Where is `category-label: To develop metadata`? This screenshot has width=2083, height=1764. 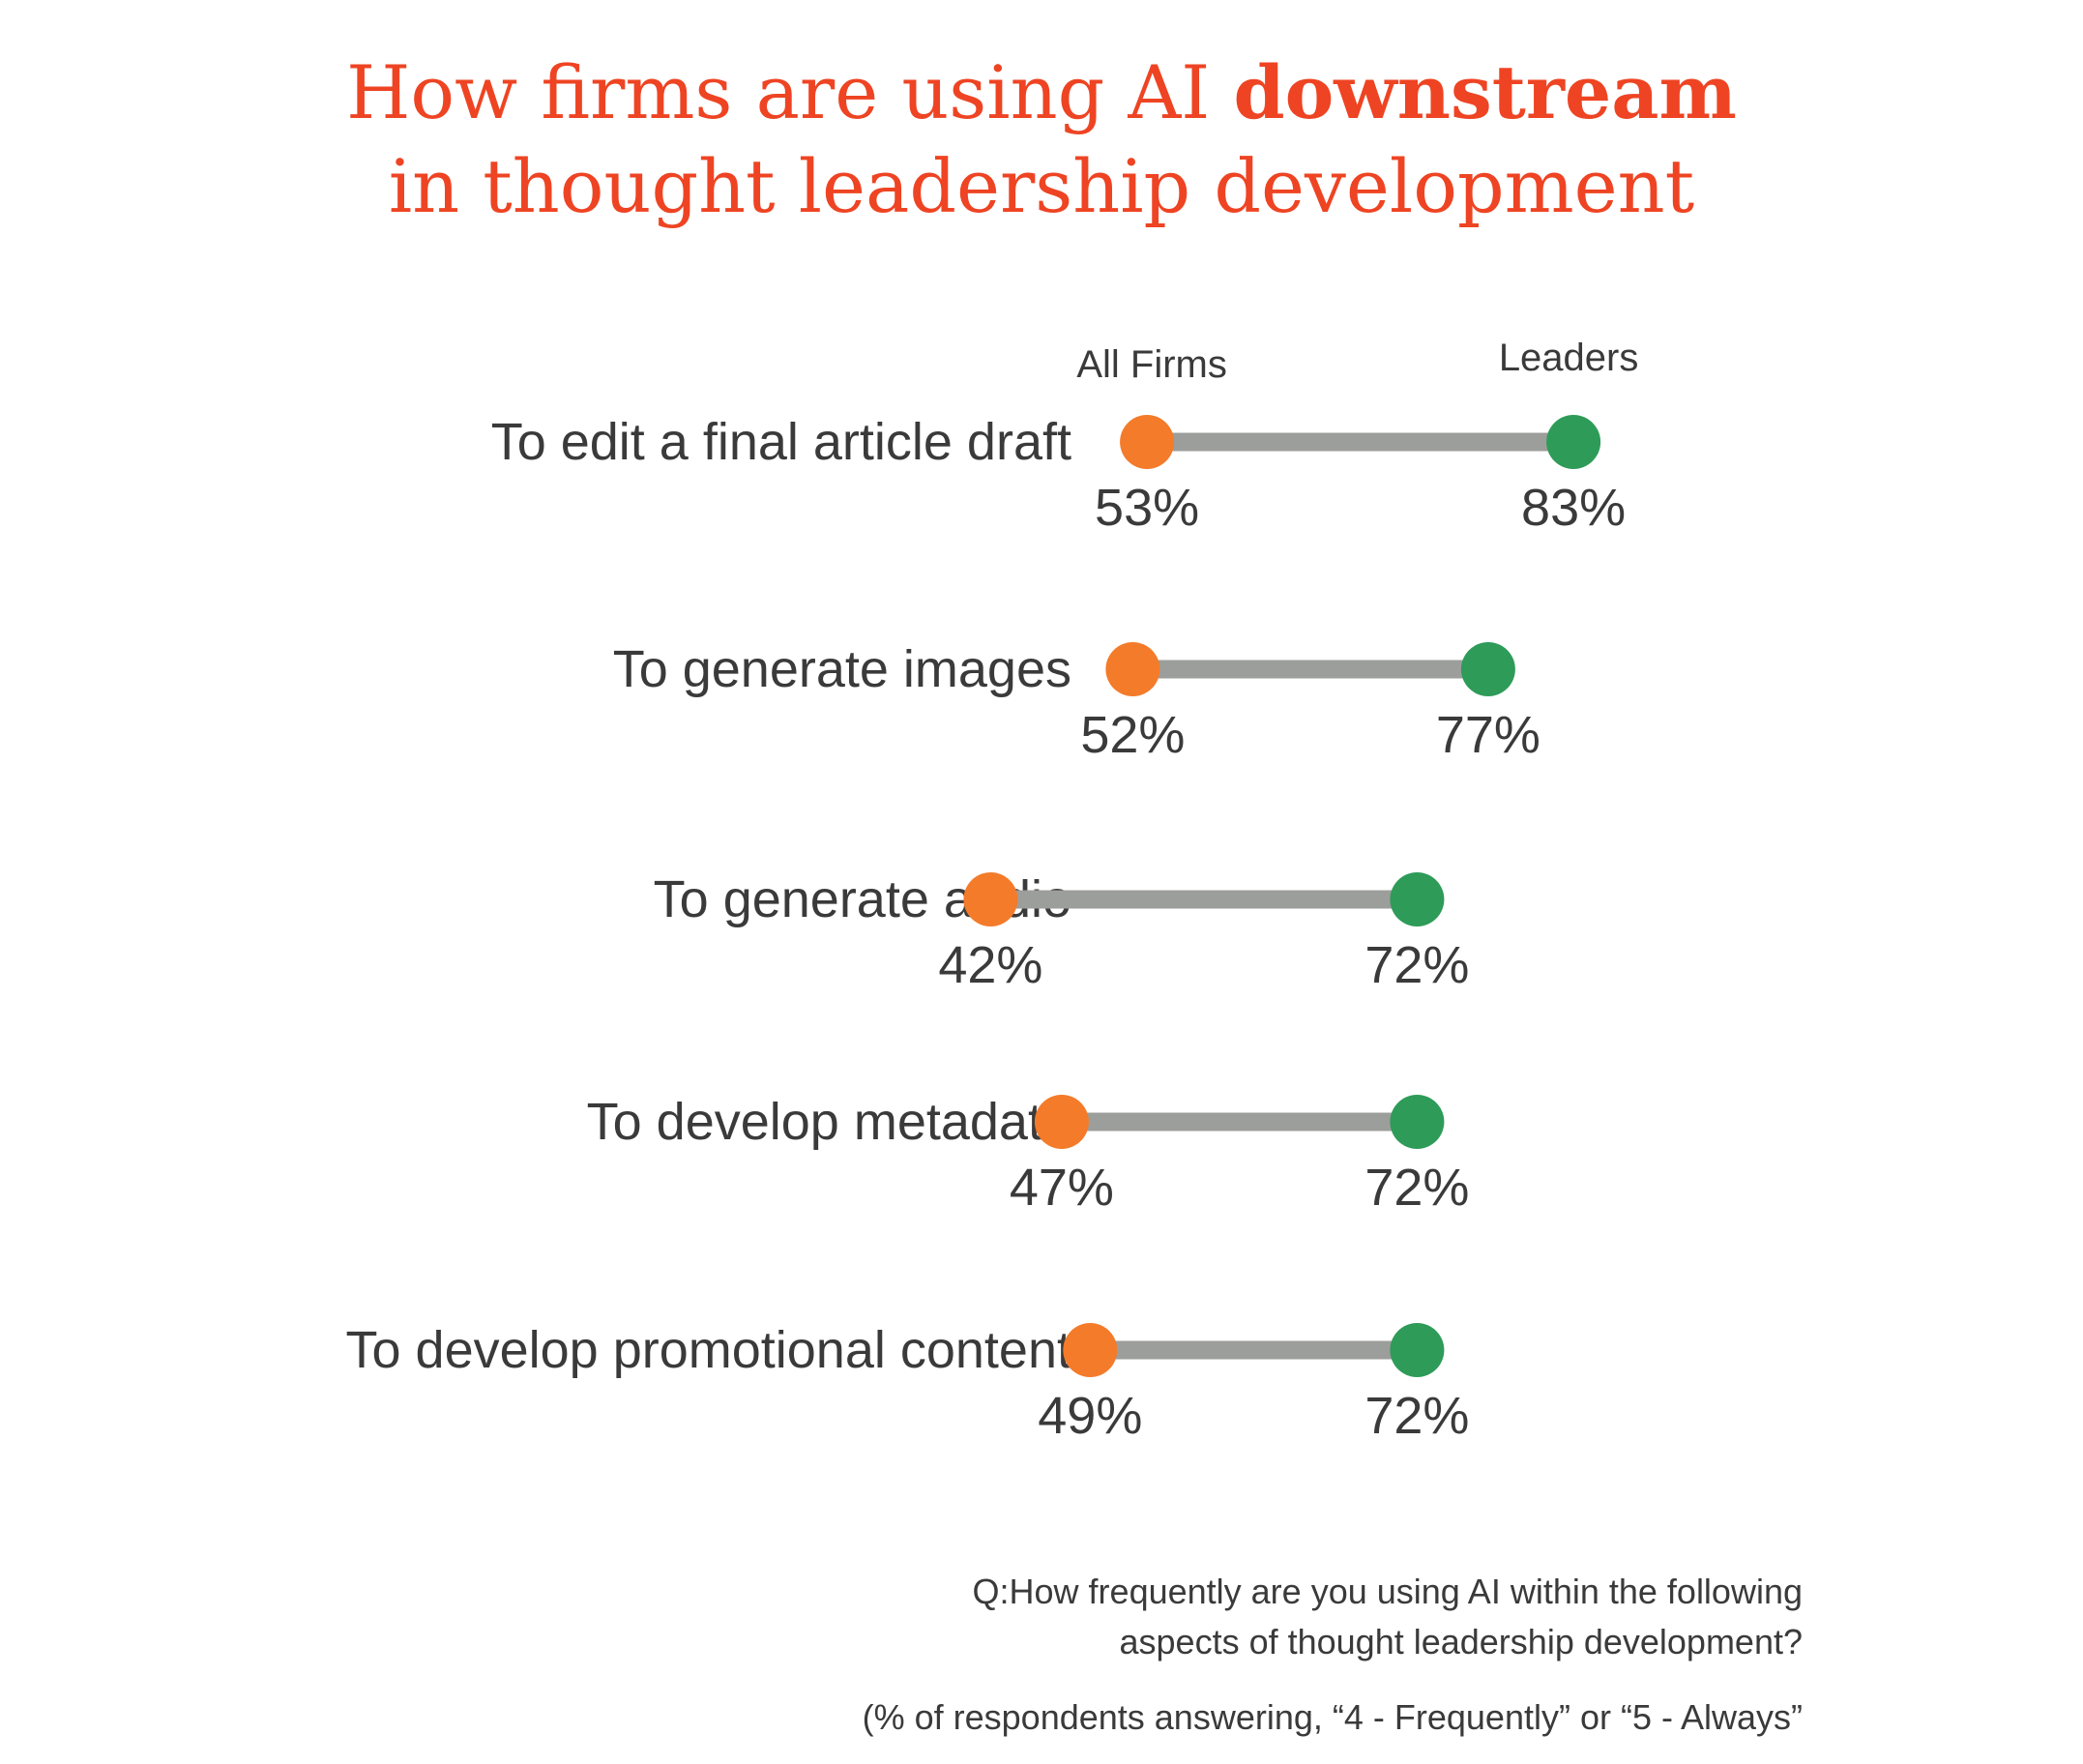 category-label: To develop metadata is located at coordinates (829, 1122).